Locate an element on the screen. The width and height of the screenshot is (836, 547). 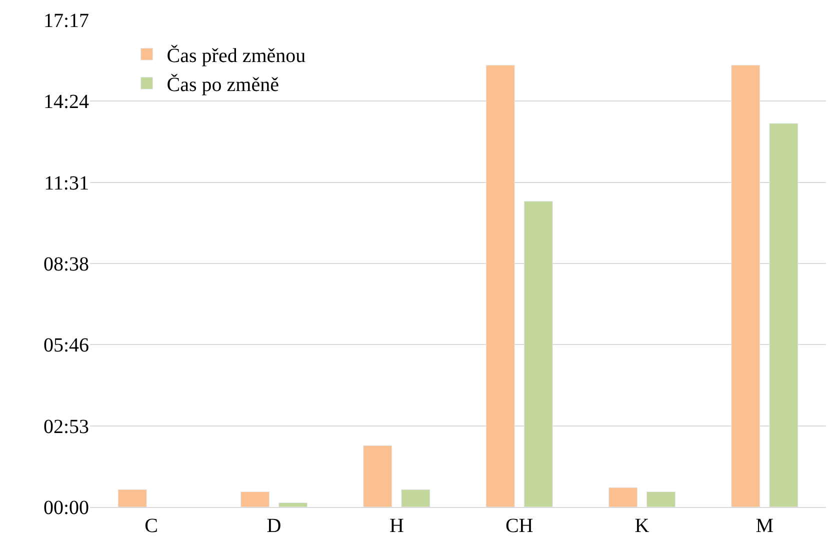
x-tick-label: H is located at coordinates (396, 526).